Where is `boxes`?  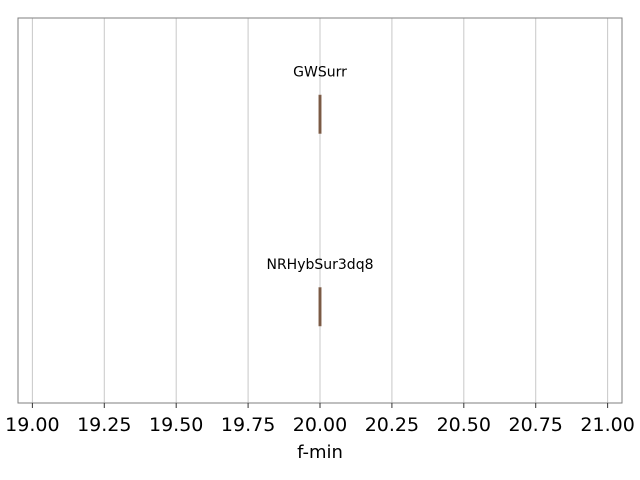 boxes is located at coordinates (320, 210).